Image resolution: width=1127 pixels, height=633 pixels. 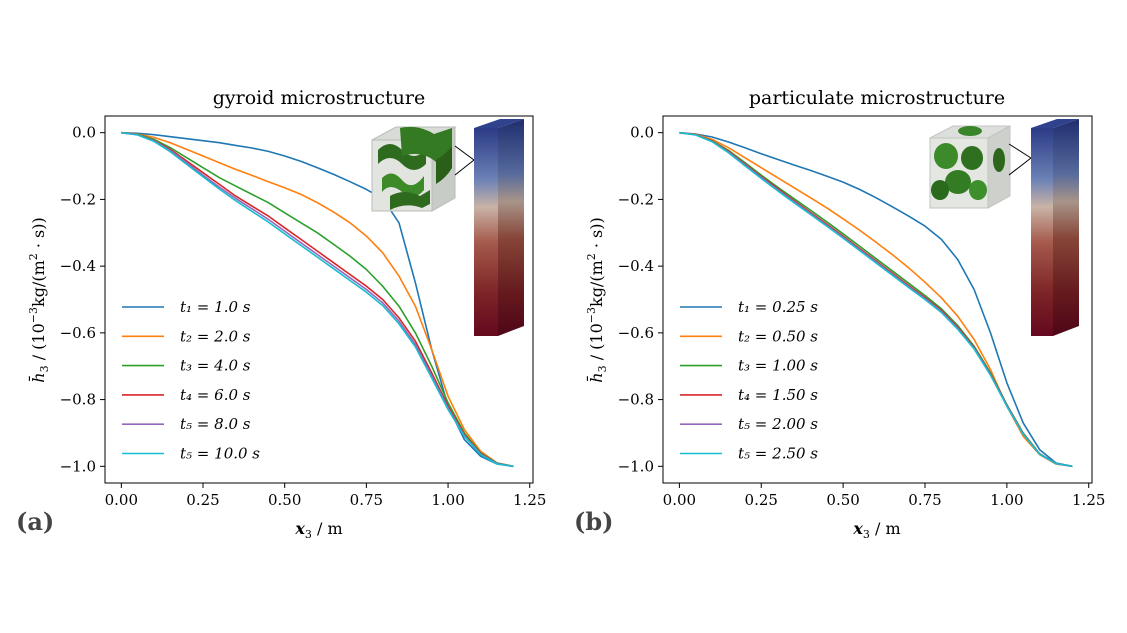 What do you see at coordinates (594, 521) in the screenshot?
I see `panel-label: (b)` at bounding box center [594, 521].